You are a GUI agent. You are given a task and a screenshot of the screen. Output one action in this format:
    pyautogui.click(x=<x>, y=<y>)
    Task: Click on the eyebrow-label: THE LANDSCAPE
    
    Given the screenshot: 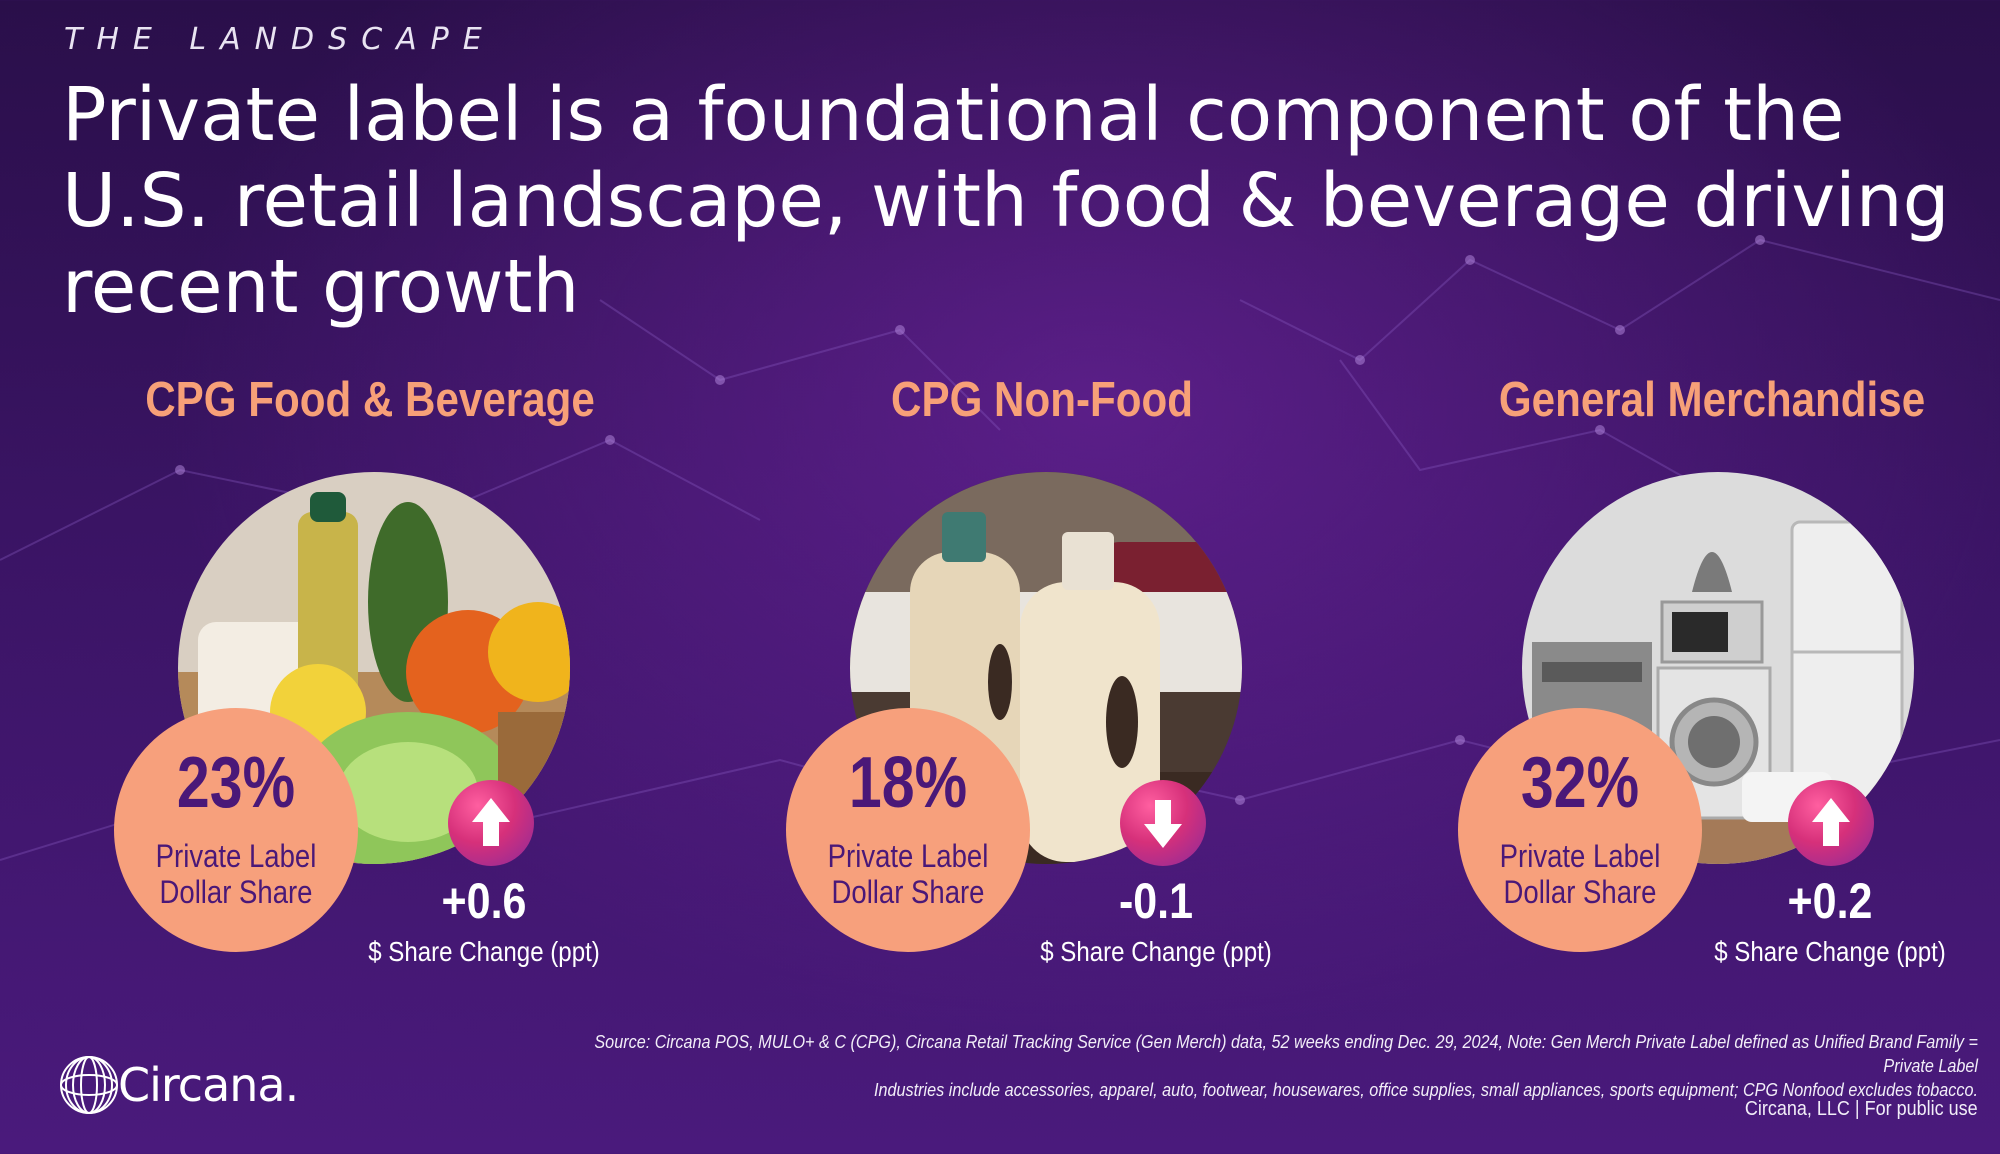 What is the action you would take?
    pyautogui.click(x=280, y=39)
    